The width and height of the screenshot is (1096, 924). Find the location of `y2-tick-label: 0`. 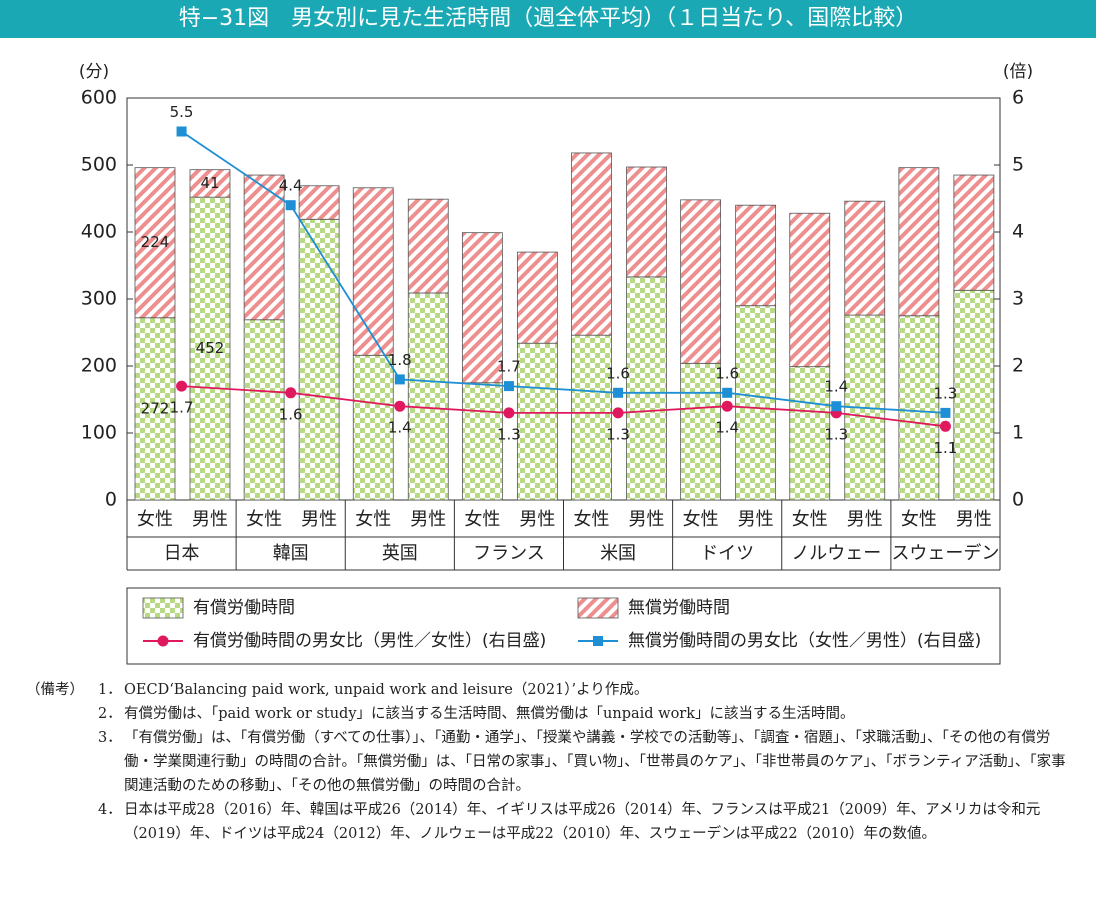

y2-tick-label: 0 is located at coordinates (1018, 500).